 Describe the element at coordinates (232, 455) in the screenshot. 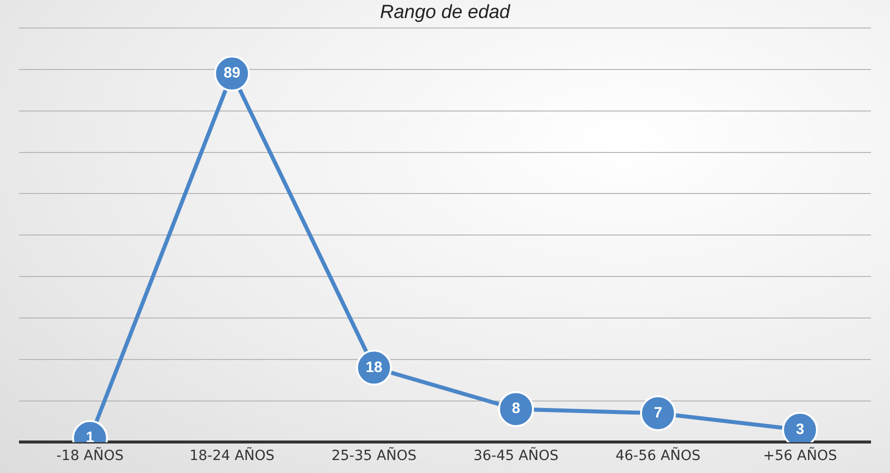

I see `x-tick-label: 18-24 AÑOS` at that location.